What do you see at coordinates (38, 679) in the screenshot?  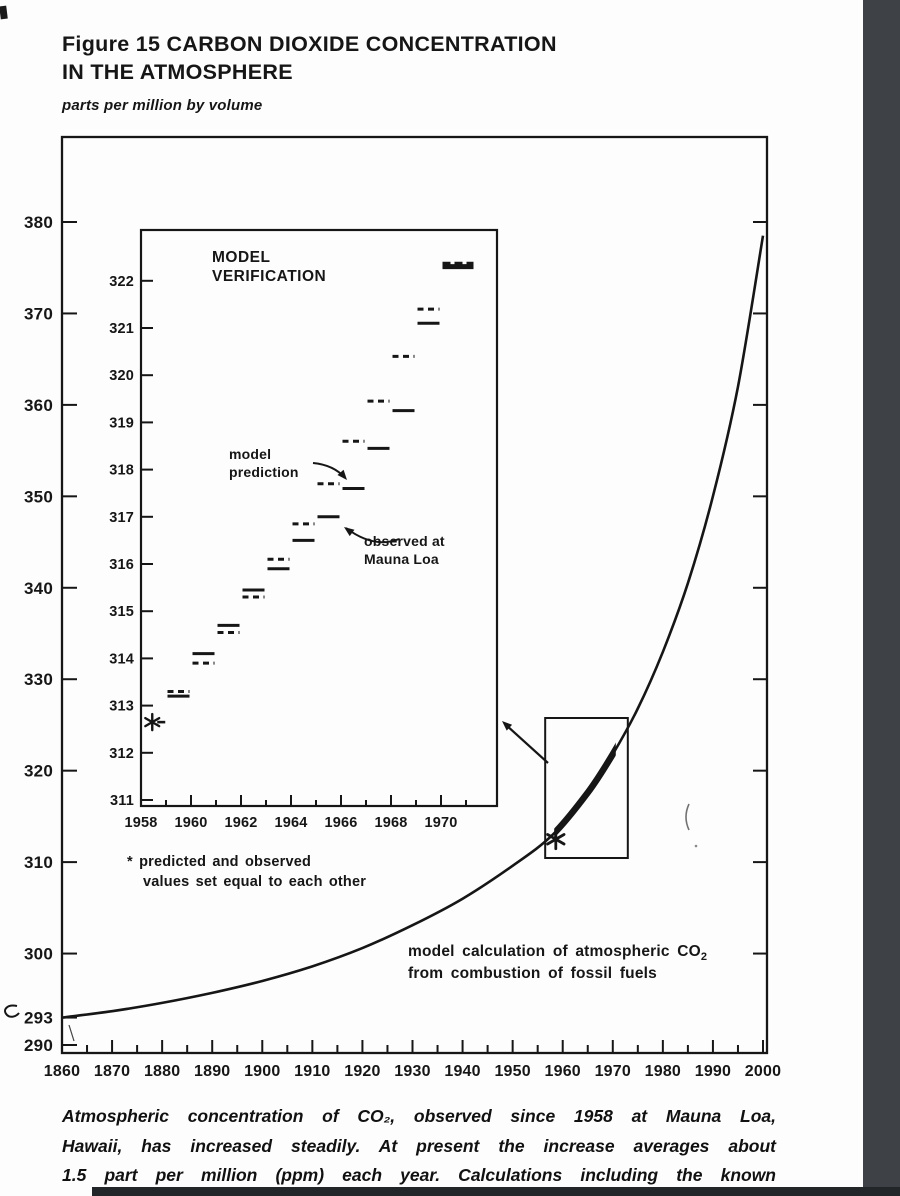 I see `svg-text: 330` at bounding box center [38, 679].